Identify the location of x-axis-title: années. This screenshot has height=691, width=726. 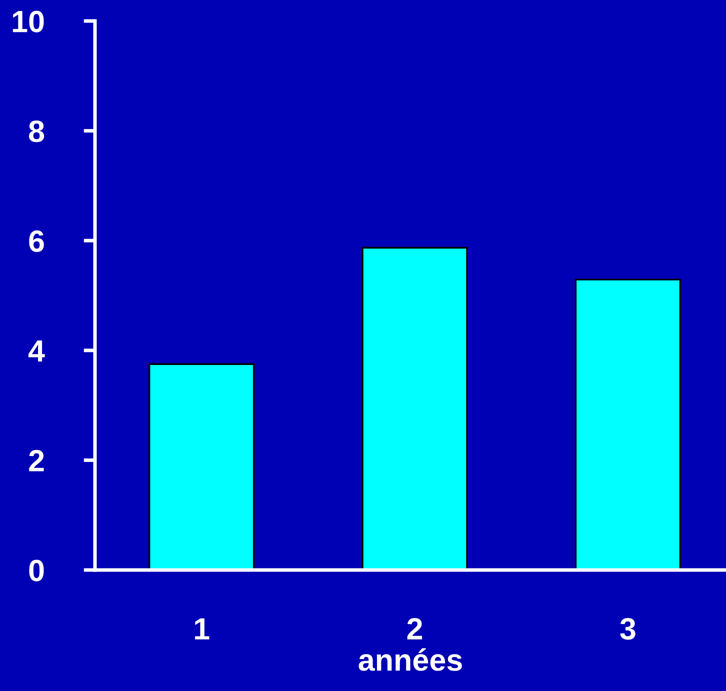
(410, 659).